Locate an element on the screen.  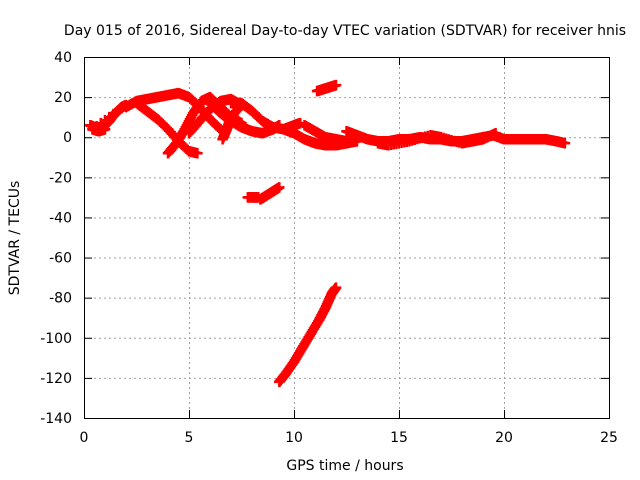
y-tick-label: -40 is located at coordinates (60, 218).